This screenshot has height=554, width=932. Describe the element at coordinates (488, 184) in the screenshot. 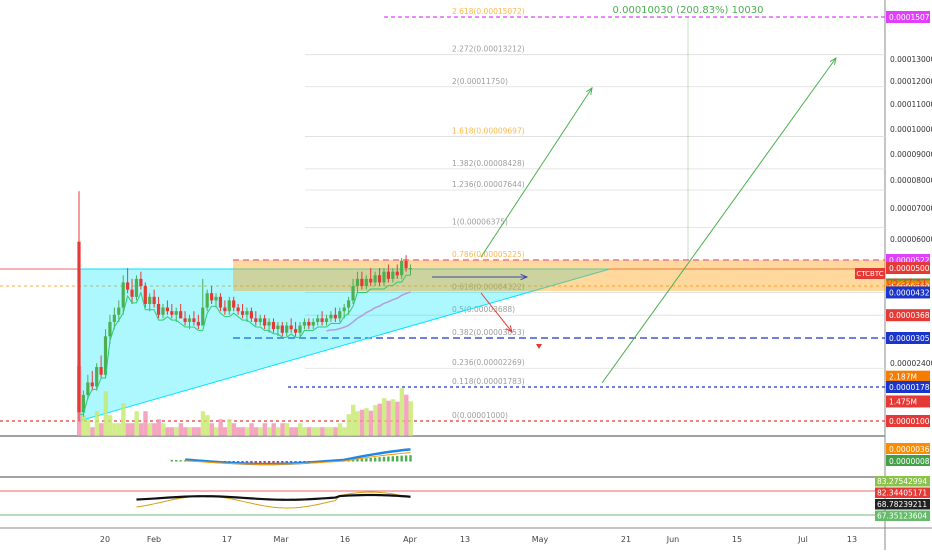

I see `fib-level-label: 1.236(0.00007644)` at that location.